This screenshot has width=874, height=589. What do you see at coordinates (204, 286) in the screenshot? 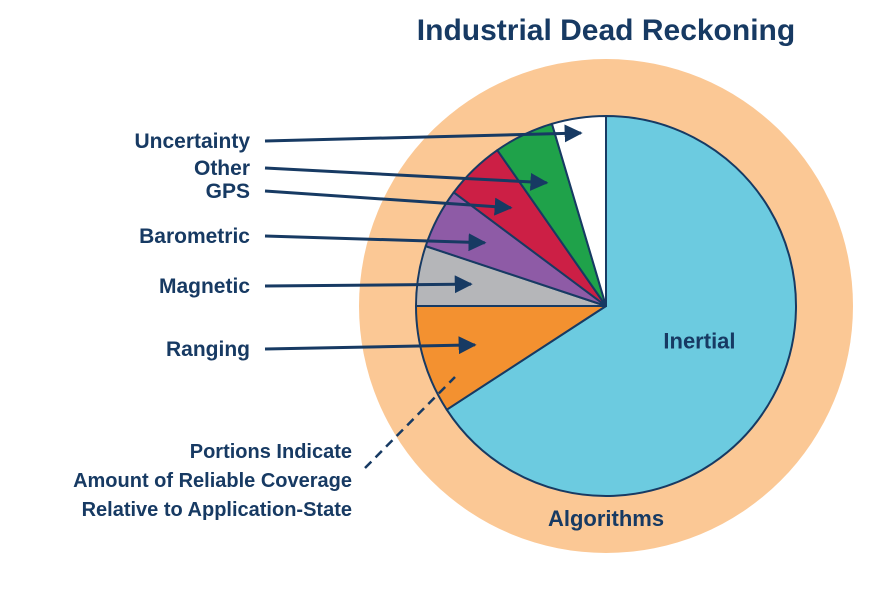
I see `callout-label-magnetic: Magnetic` at bounding box center [204, 286].